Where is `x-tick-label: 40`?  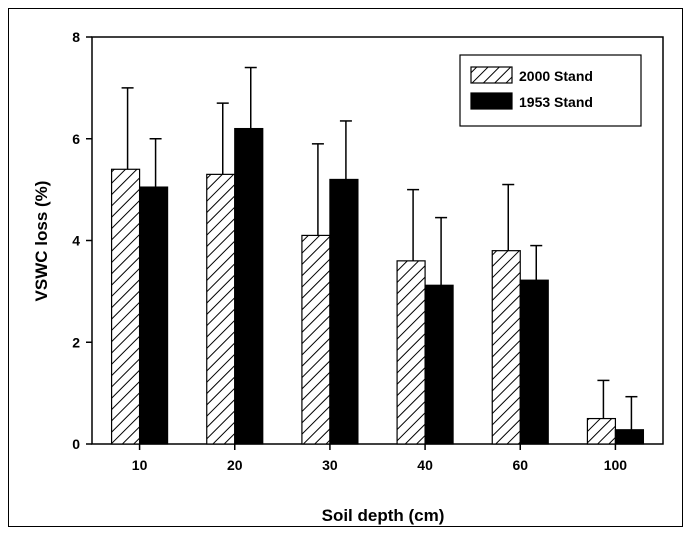
x-tick-label: 40 is located at coordinates (425, 465).